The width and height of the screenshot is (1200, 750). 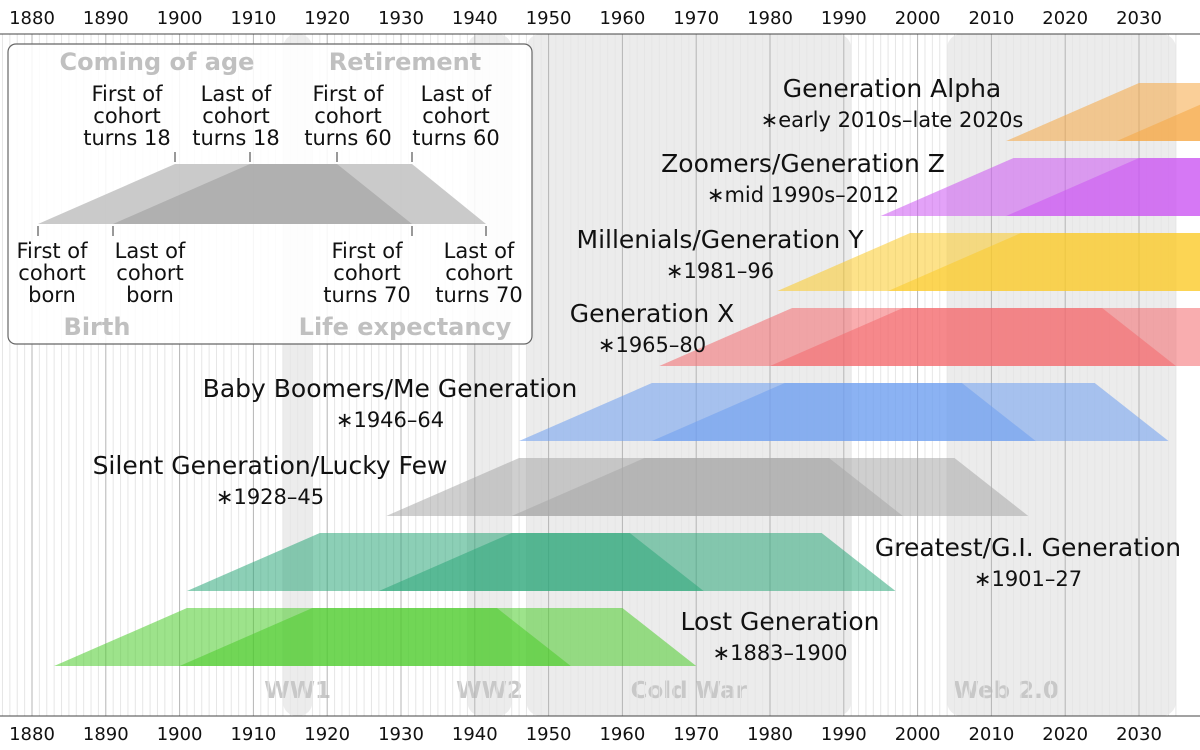 What do you see at coordinates (32, 18) in the screenshot?
I see `top-tick-label-1880: 1880` at bounding box center [32, 18].